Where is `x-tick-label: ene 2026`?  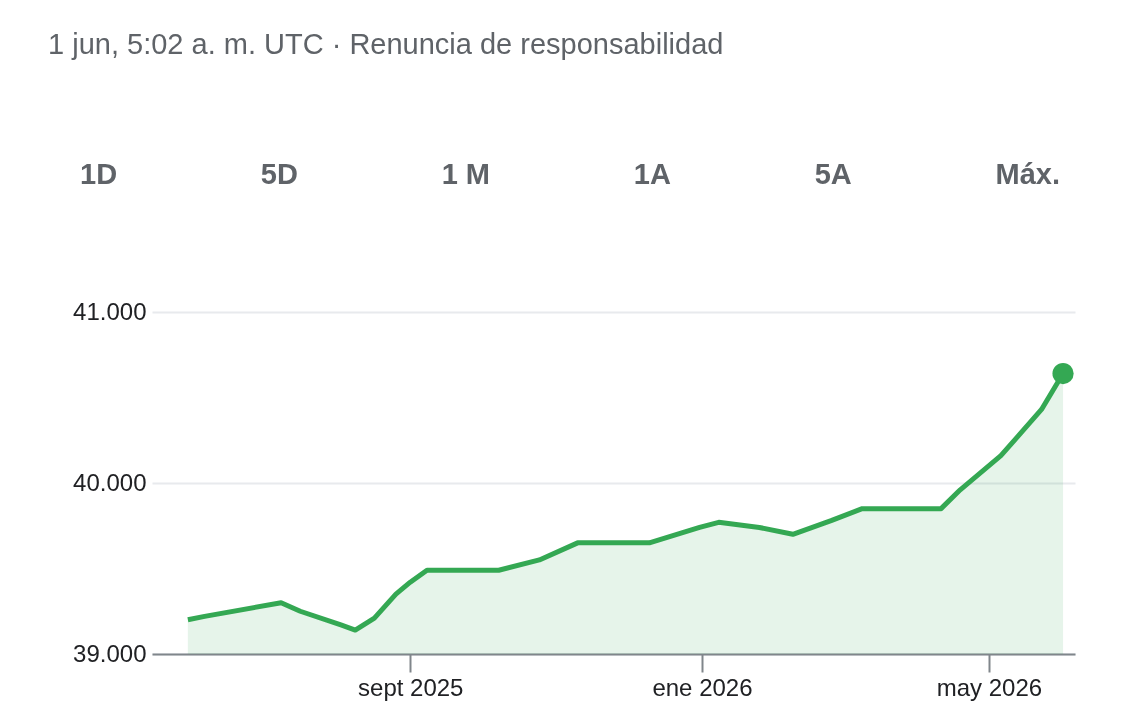 x-tick-label: ene 2026 is located at coordinates (702, 687).